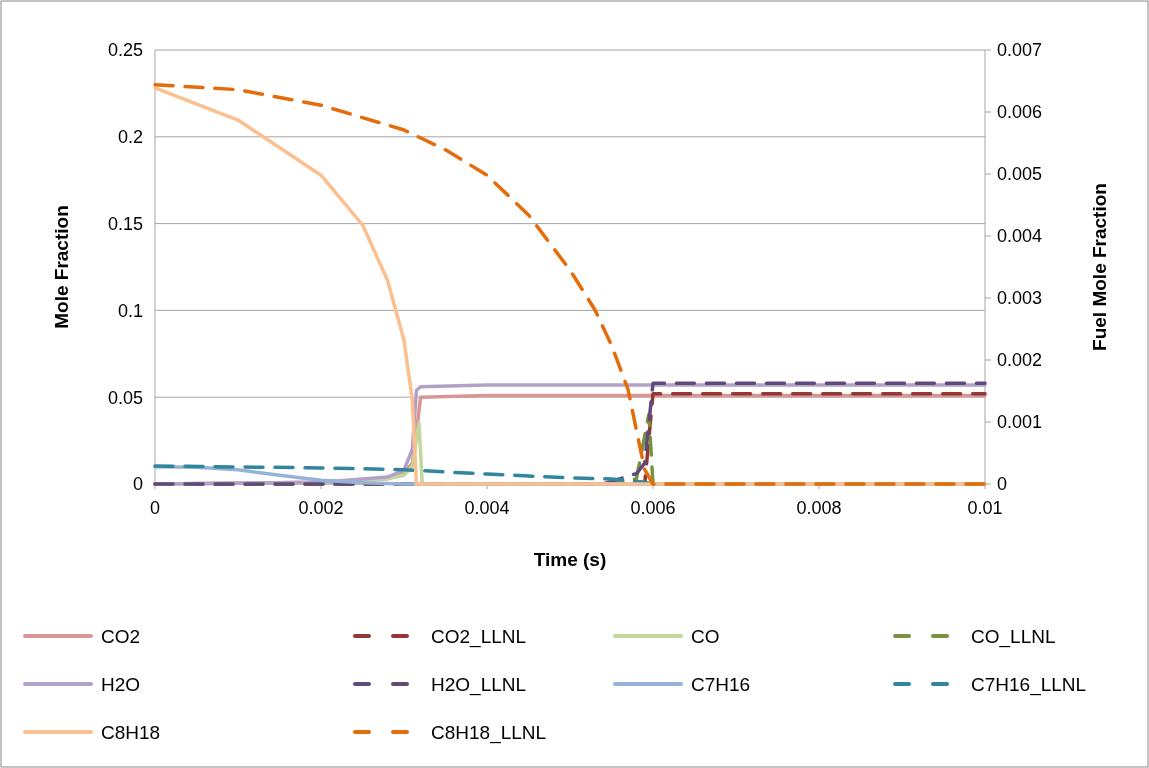 The image size is (1149, 768). Describe the element at coordinates (1020, 174) in the screenshot. I see `y2-tick-label: 0.005` at that location.